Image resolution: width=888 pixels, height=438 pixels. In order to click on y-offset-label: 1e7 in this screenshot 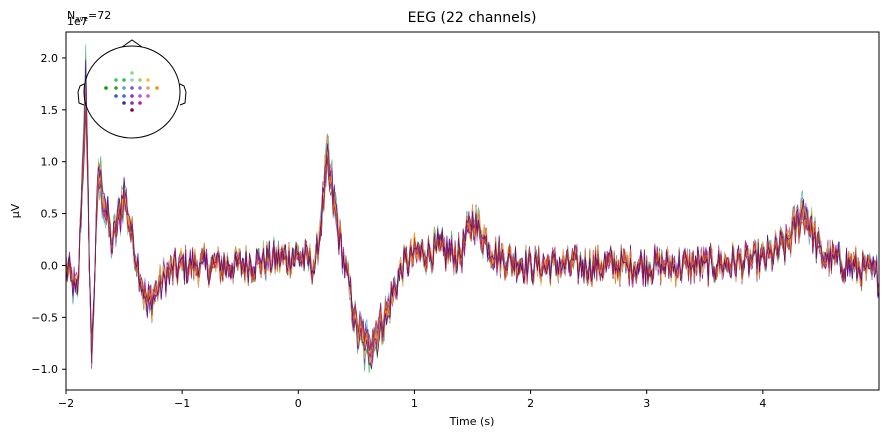, I will do `click(77, 21)`.